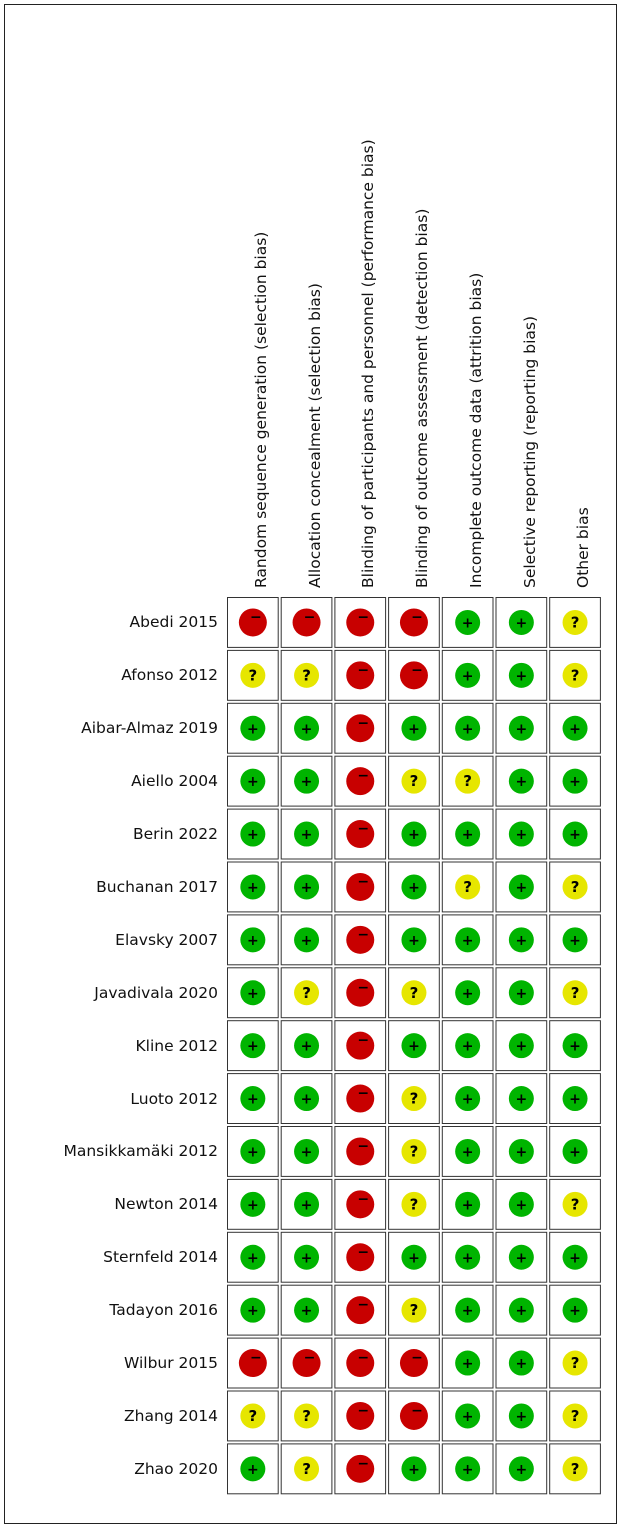 The image size is (623, 1530). Describe the element at coordinates (149, 728) in the screenshot. I see `study-label: Aibar-Almaz 2019` at that location.